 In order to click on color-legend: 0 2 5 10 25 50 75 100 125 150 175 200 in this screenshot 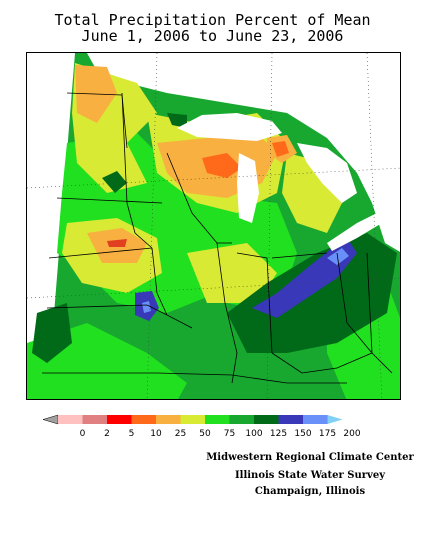, I will do `click(201, 426)`.